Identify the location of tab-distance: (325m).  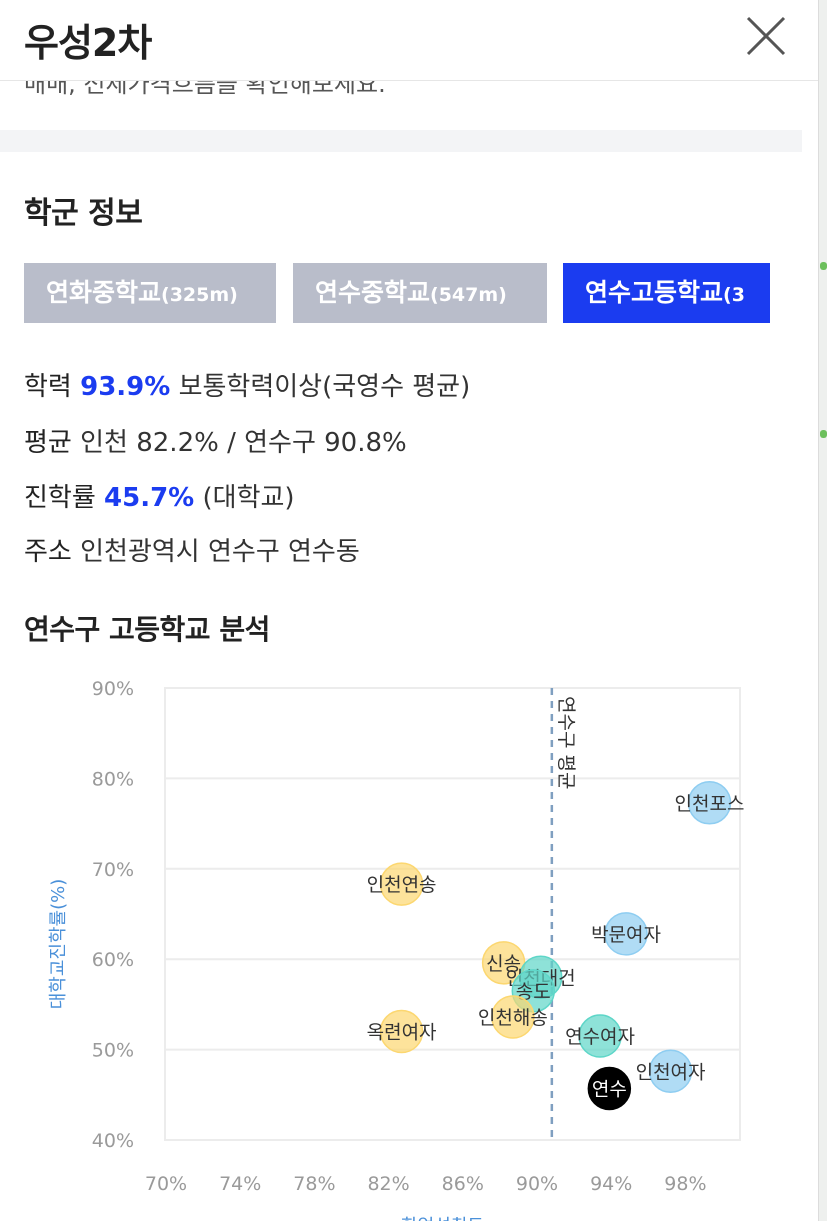
(199, 295).